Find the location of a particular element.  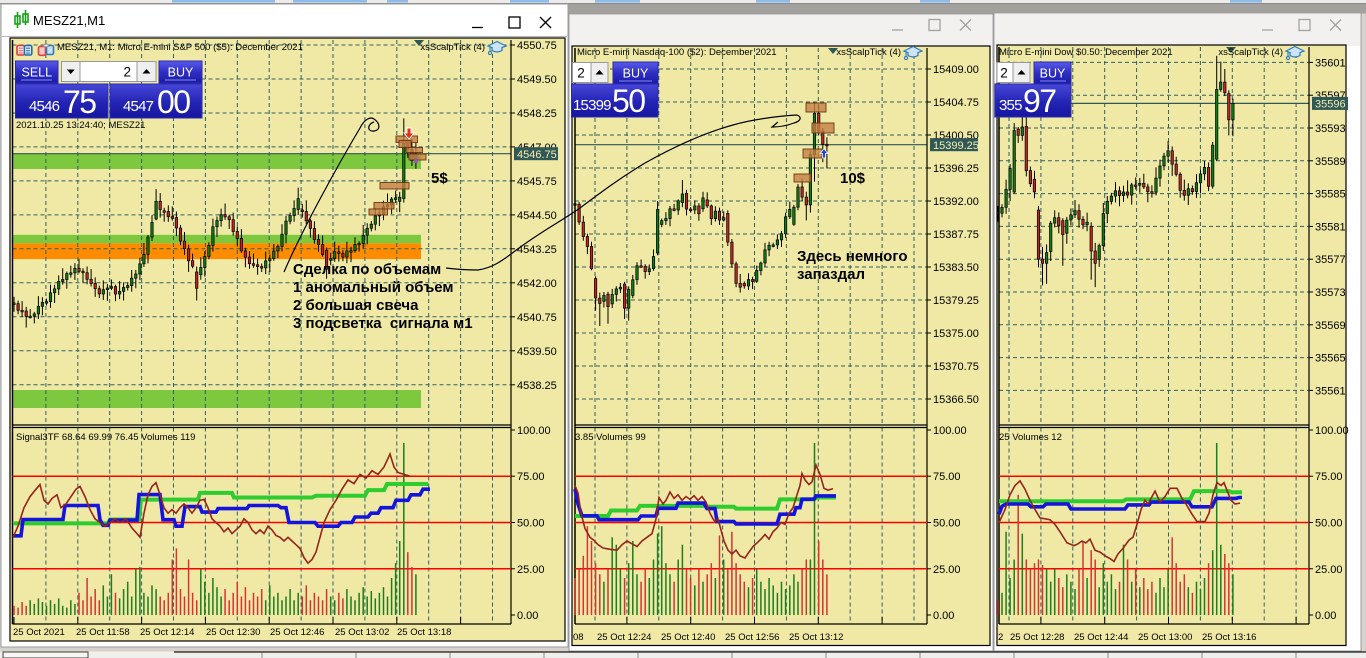

svg-text: 15409.00 is located at coordinates (956, 70).